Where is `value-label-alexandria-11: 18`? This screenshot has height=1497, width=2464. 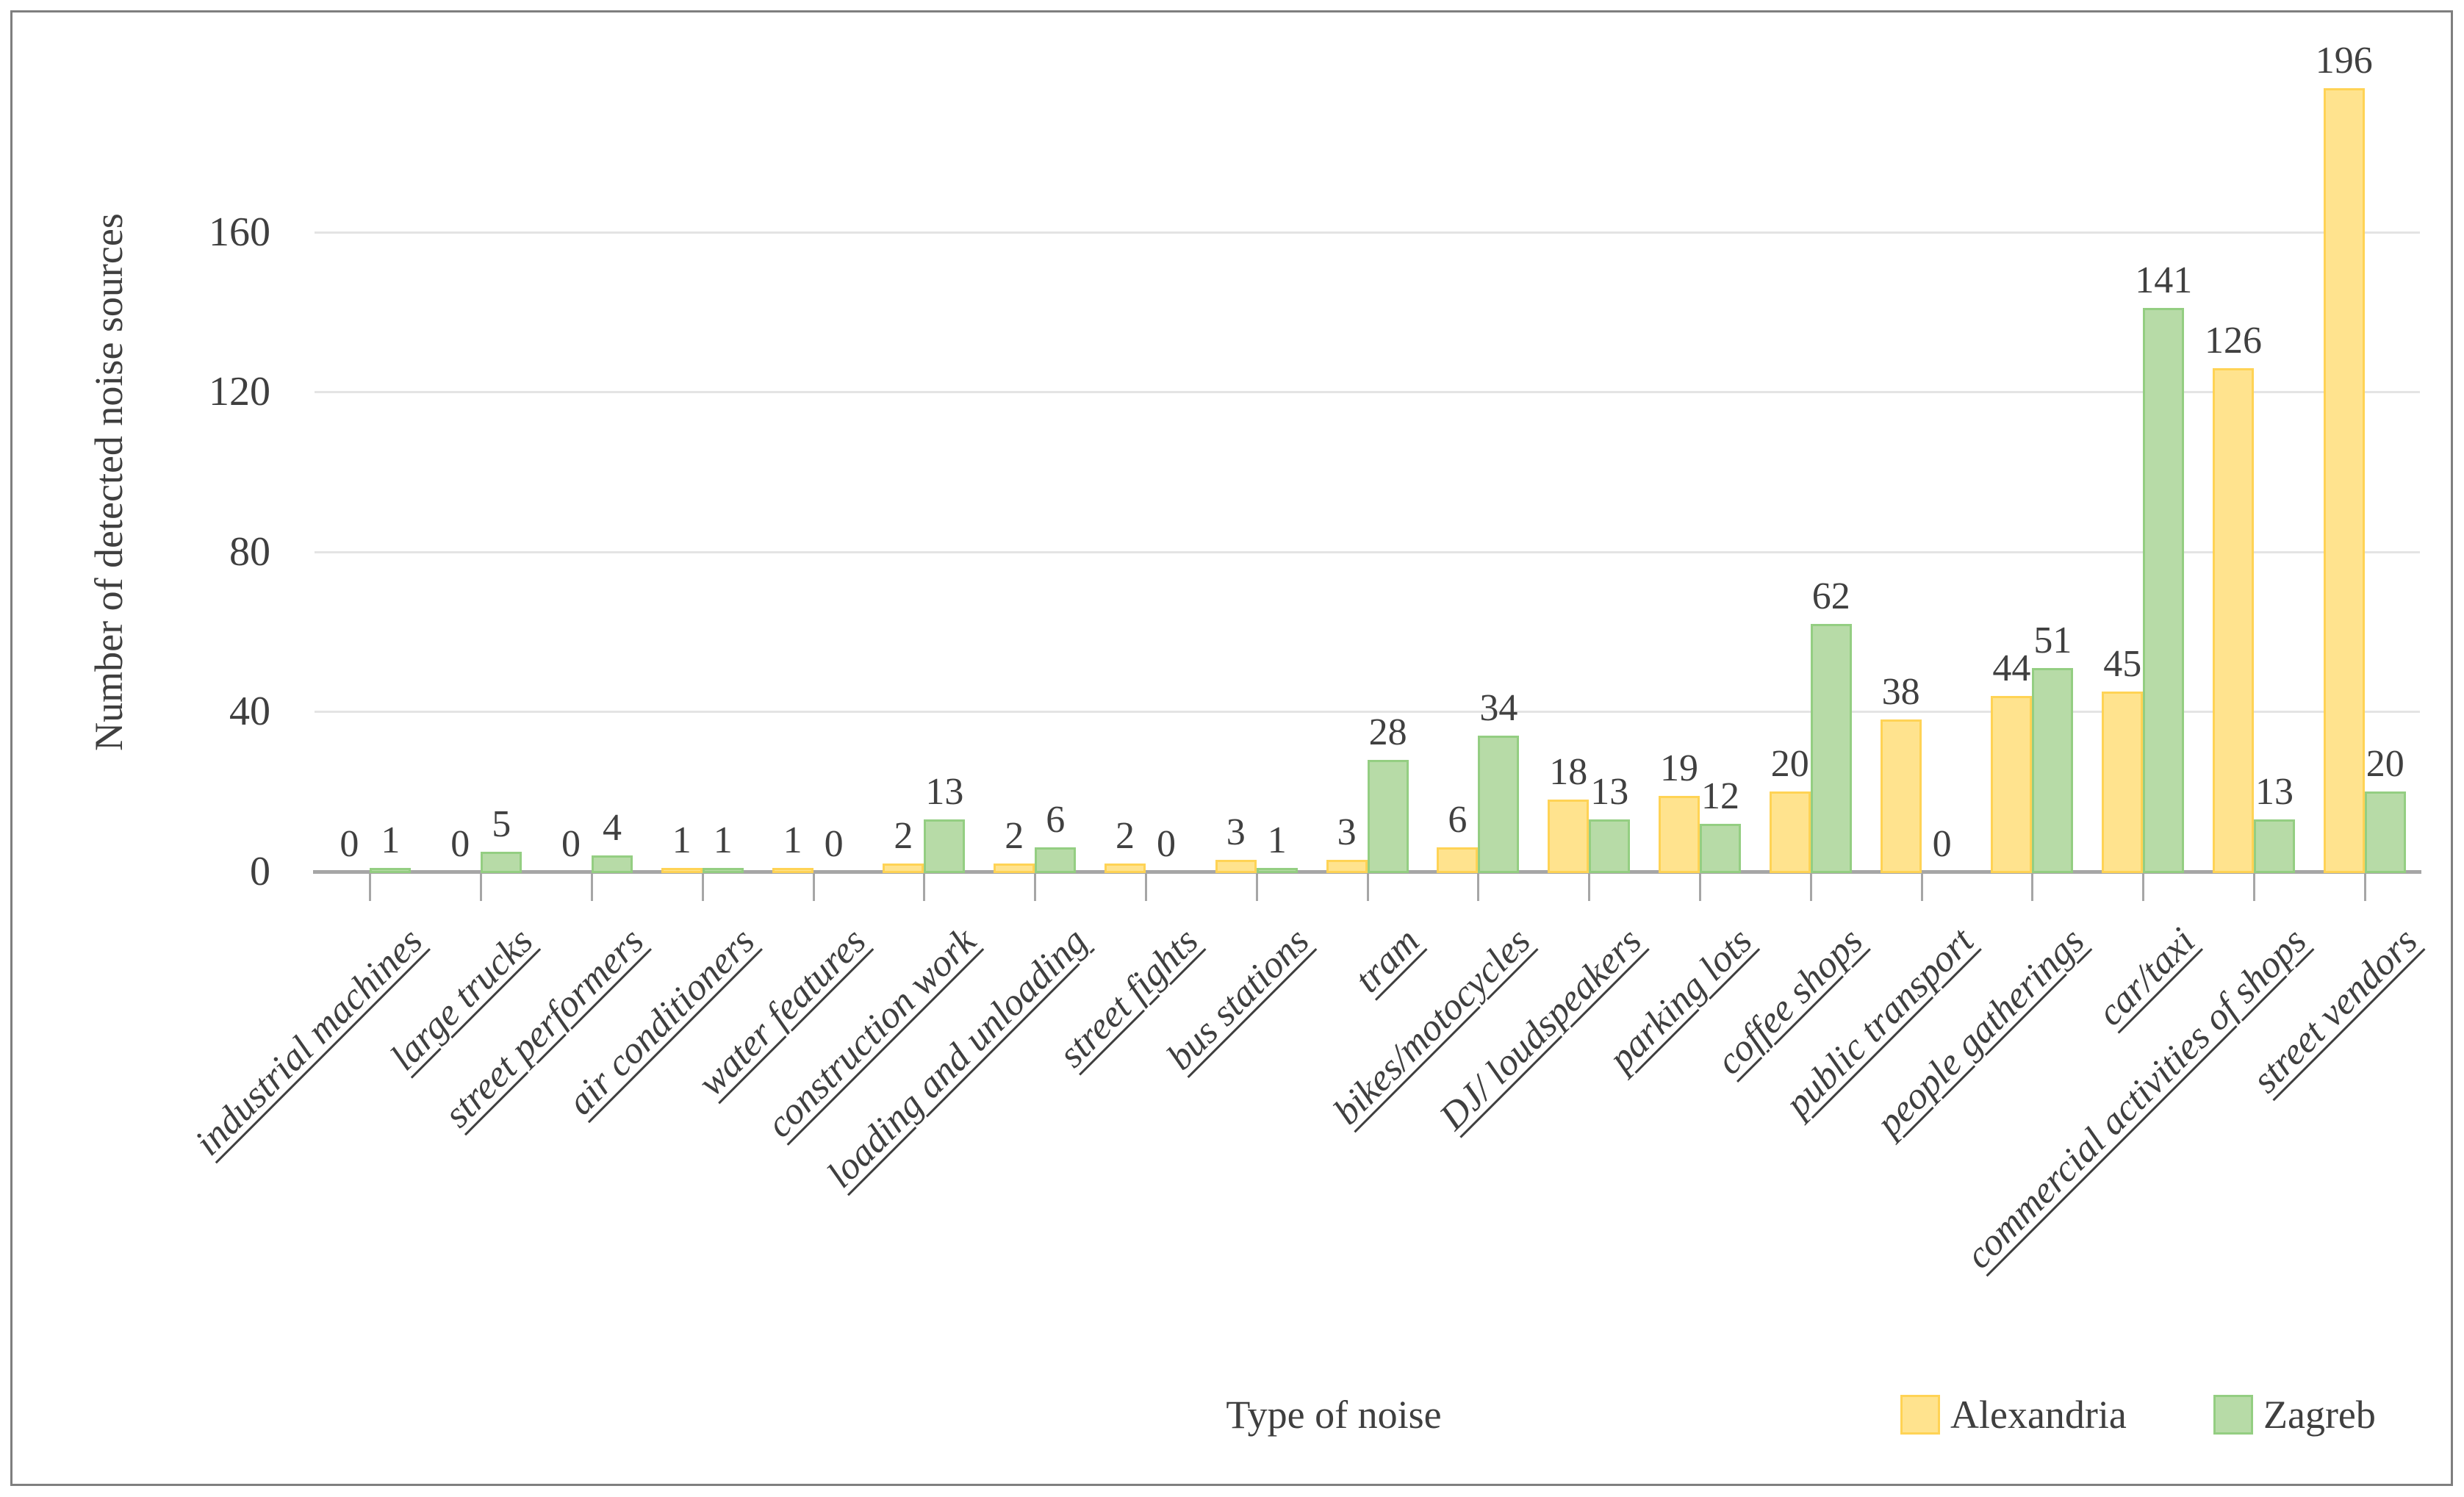 value-label-alexandria-11: 18 is located at coordinates (1568, 772).